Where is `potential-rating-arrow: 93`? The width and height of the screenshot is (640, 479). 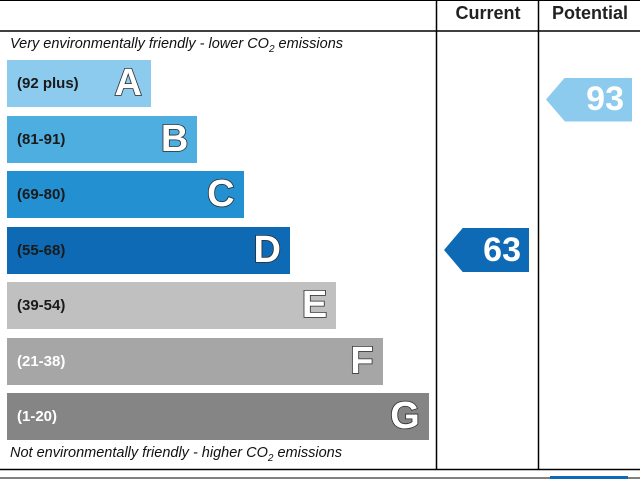 potential-rating-arrow: 93 is located at coordinates (589, 99).